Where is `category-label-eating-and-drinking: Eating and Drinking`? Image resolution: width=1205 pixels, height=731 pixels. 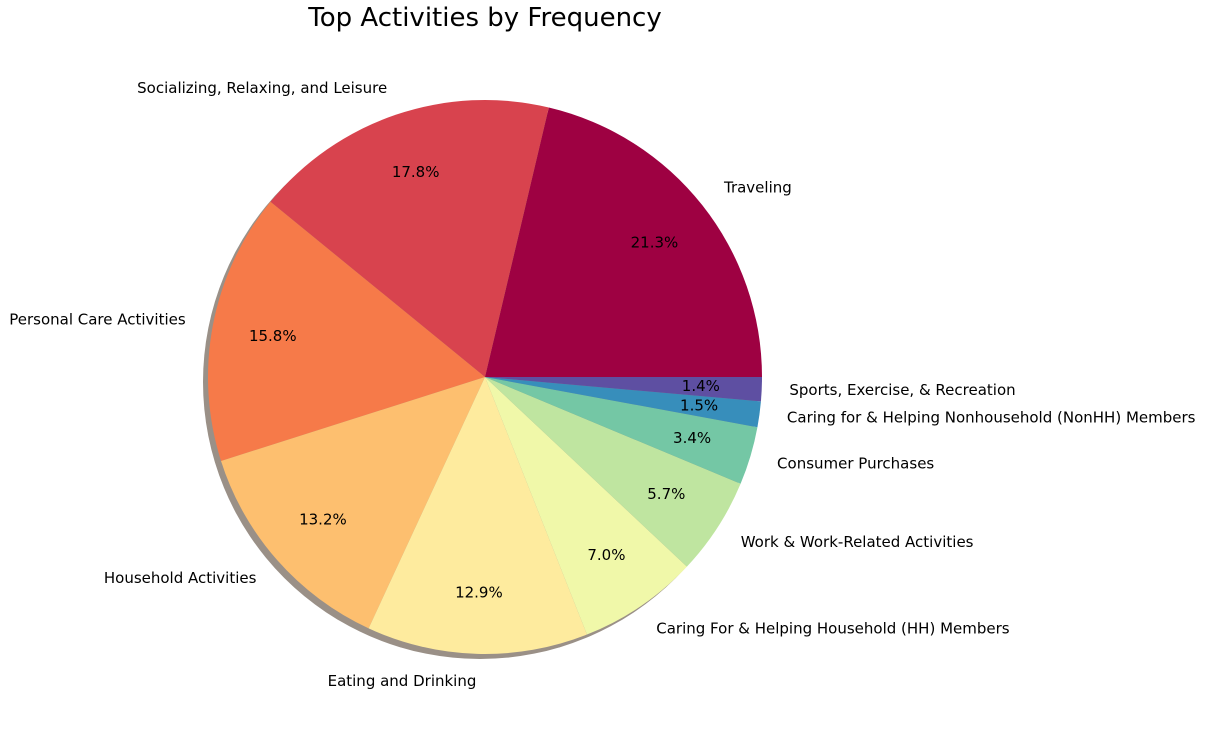 category-label-eating-and-drinking: Eating and Drinking is located at coordinates (402, 681).